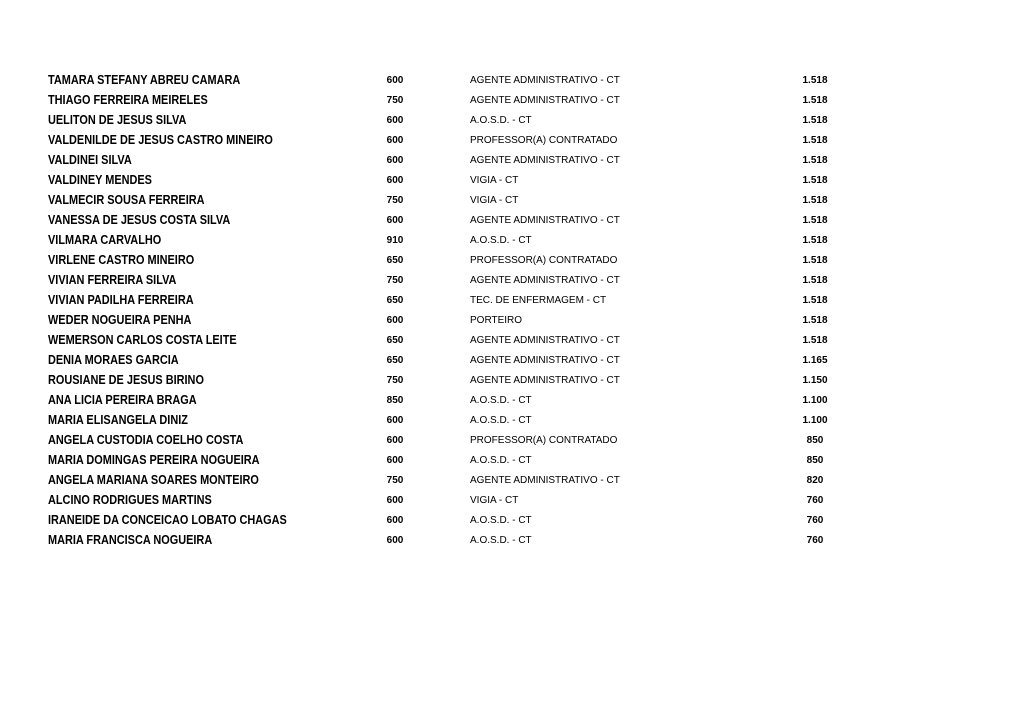 The image size is (1024, 724). Describe the element at coordinates (146, 439) in the screenshot. I see `employee-name: ANGELA CUSTODIA COELHO COSTA` at that location.